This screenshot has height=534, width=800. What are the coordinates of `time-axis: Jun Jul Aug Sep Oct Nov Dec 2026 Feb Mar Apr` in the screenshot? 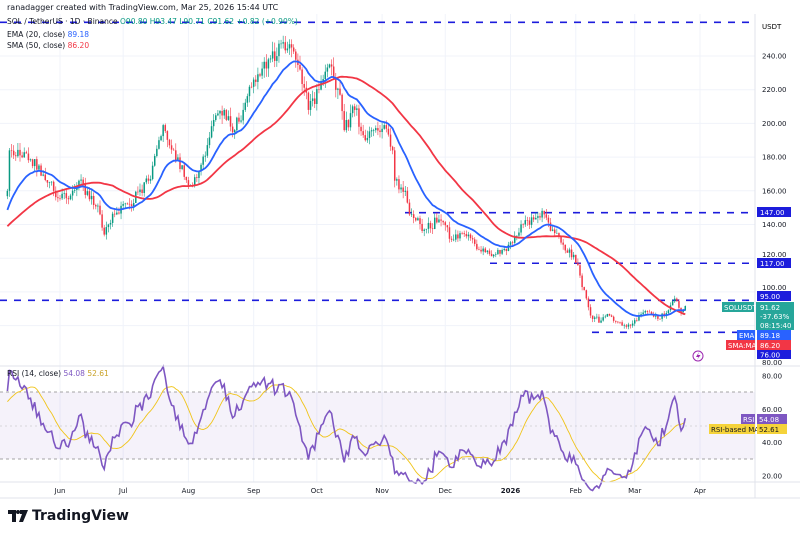 It's located at (380, 491).